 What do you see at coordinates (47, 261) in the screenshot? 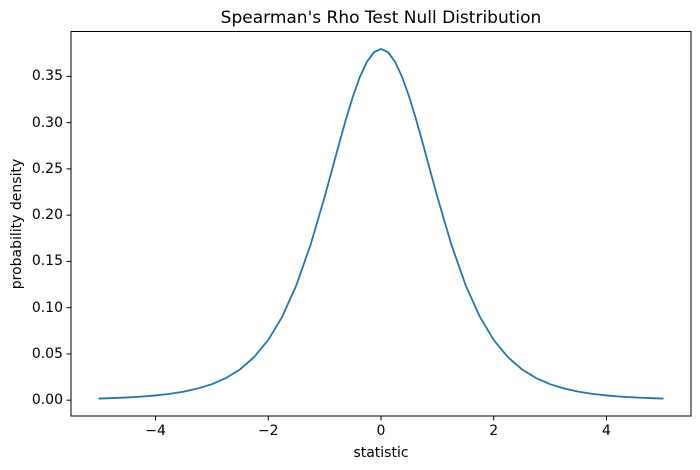
I see `y-tick-label: 0.15` at bounding box center [47, 261].